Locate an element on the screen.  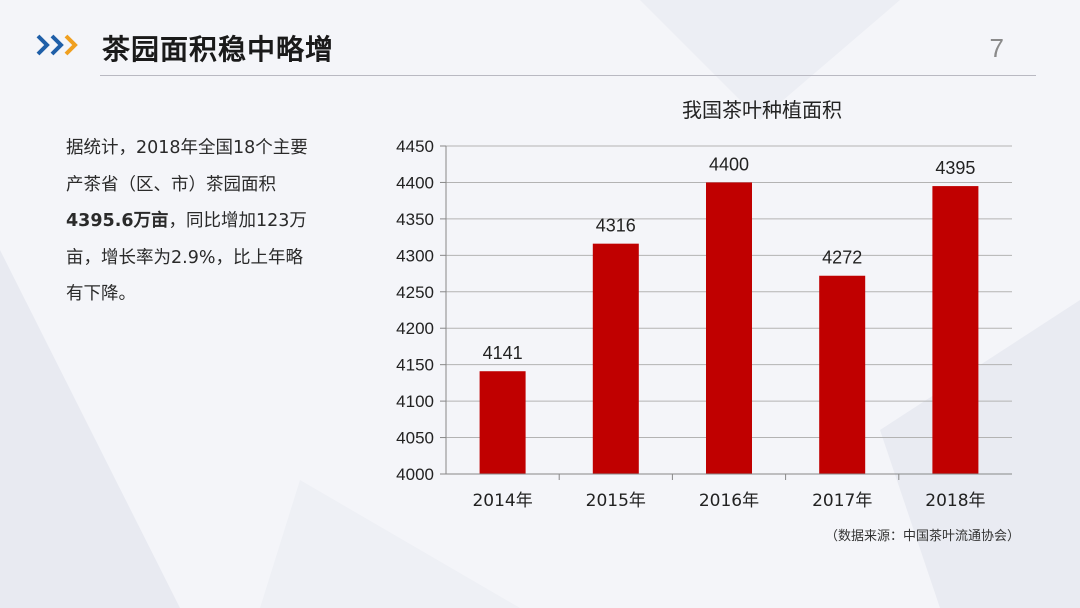
y-tick-label: 4050 is located at coordinates (415, 438).